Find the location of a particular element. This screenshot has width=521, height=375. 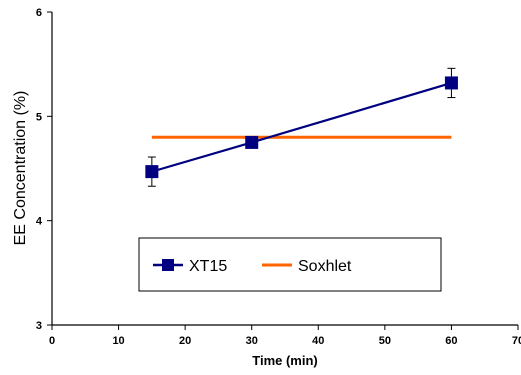

x-tick-label: 60 is located at coordinates (451, 341).